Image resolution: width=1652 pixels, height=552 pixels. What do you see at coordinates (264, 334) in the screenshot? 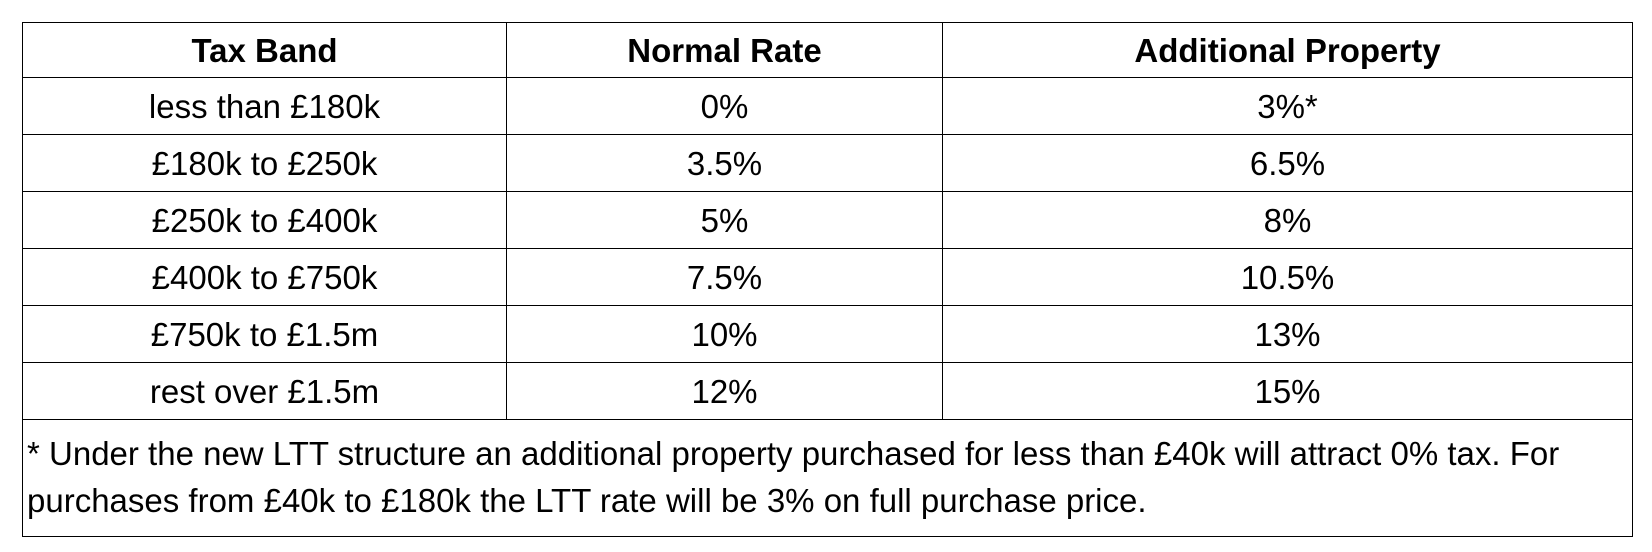
I see `tax-band-cell: £750k to £1.5m` at bounding box center [264, 334].